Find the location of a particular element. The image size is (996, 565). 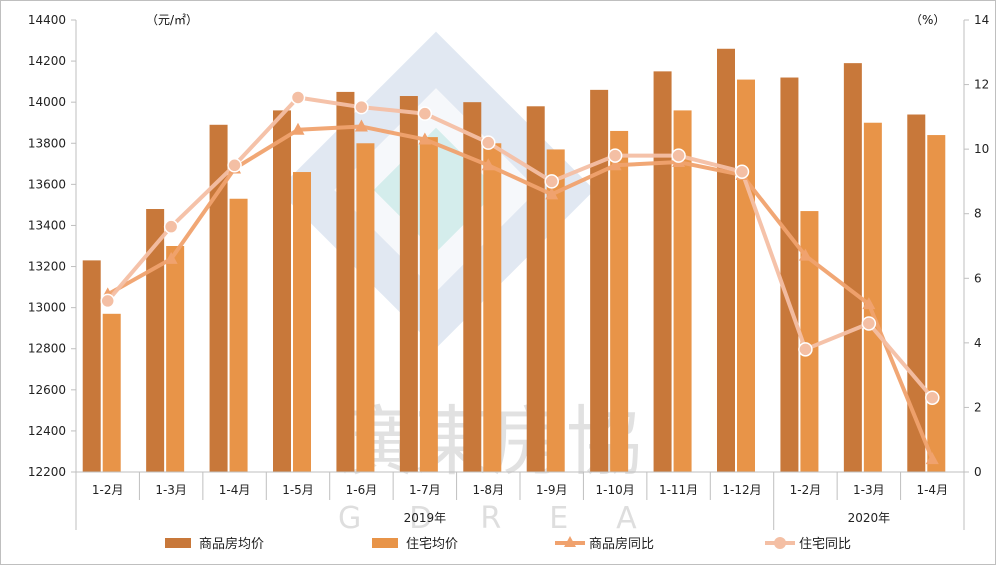

right-axis-unit: （%） is located at coordinates (927, 20).